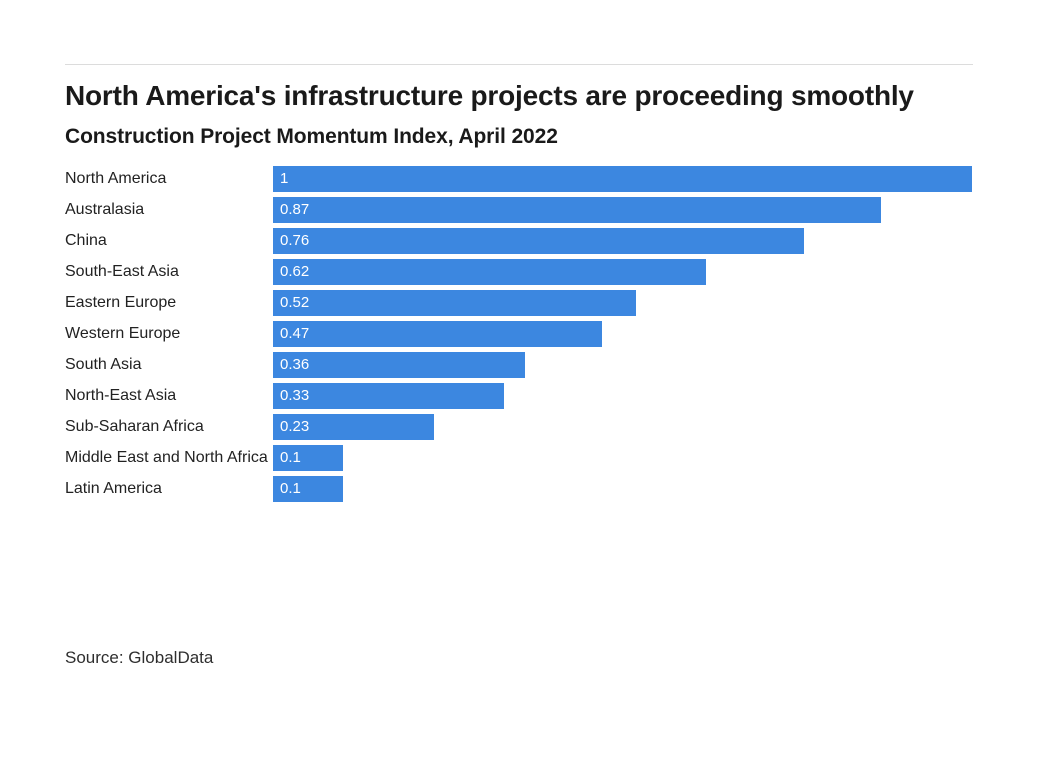  What do you see at coordinates (122, 271) in the screenshot?
I see `category-label: South-East Asia` at bounding box center [122, 271].